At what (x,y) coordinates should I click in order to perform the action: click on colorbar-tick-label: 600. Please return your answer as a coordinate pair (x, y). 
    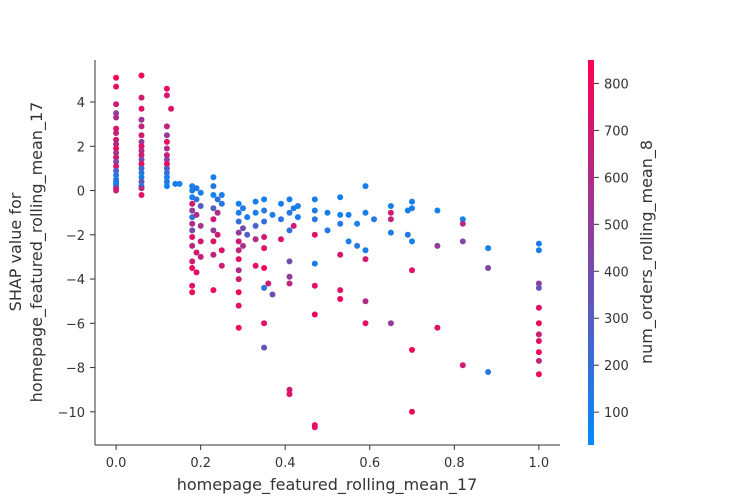
    Looking at the image, I should click on (616, 178).